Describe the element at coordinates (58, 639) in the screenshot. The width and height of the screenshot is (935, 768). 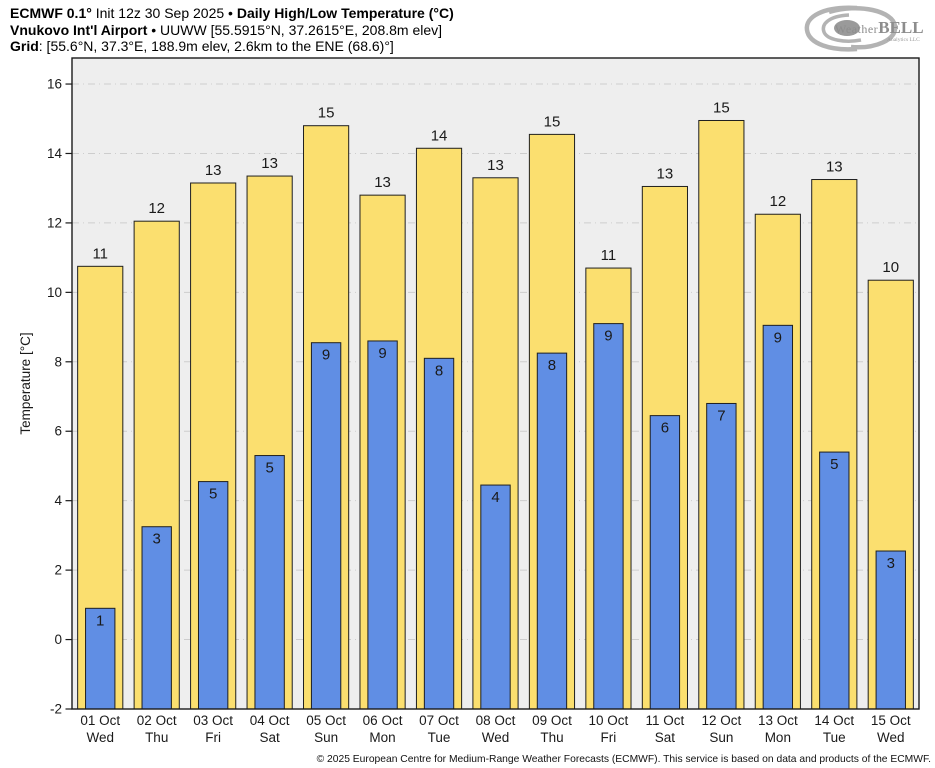
I see `y-tick-label: 0` at that location.